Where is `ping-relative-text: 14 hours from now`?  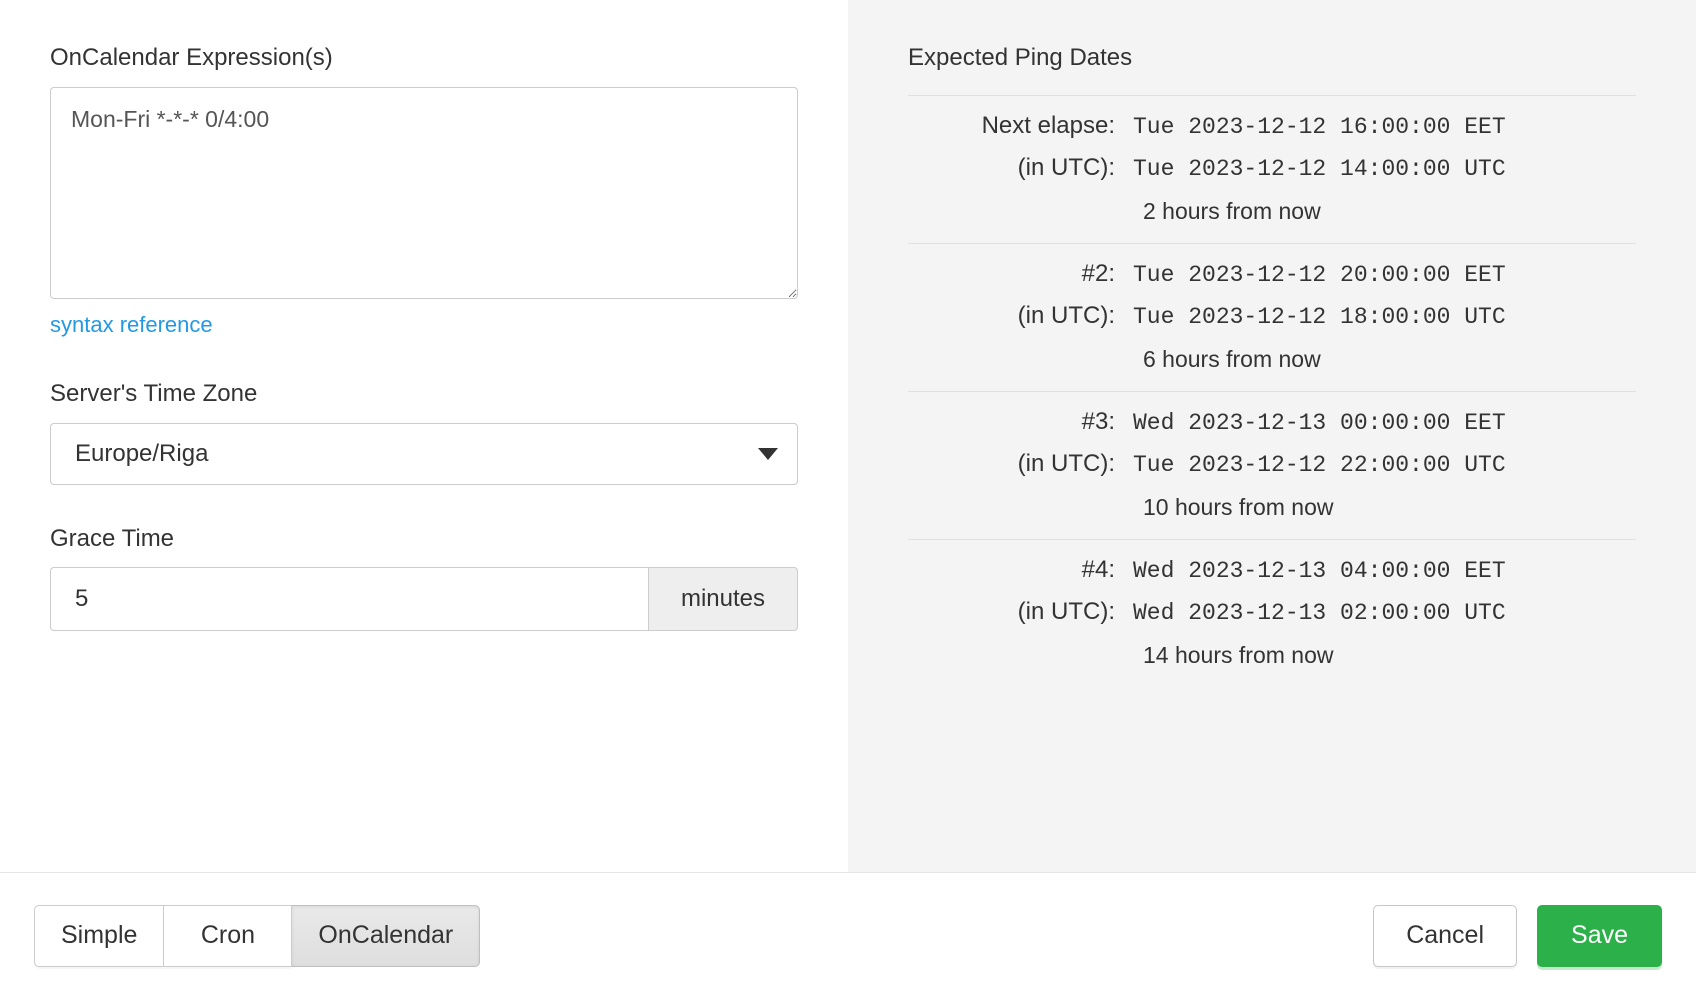 ping-relative-text: 14 hours from now is located at coordinates (1238, 654).